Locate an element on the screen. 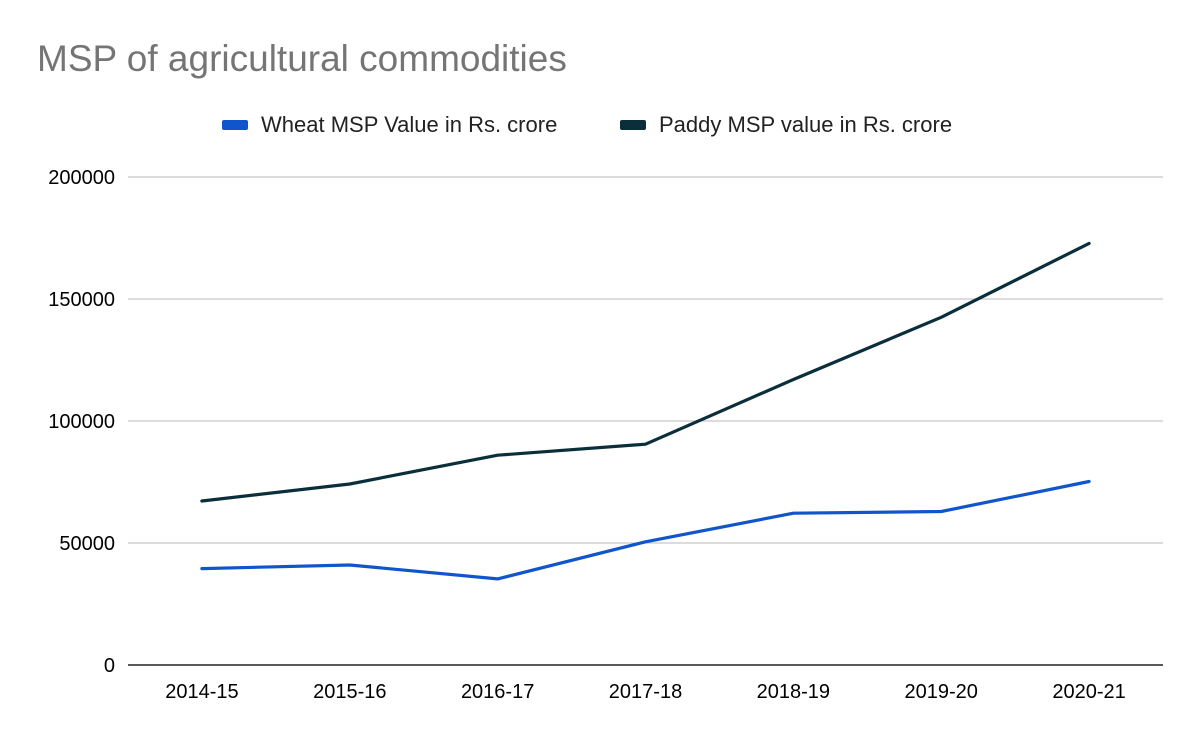 Image resolution: width=1200 pixels, height=742 pixels. legend-label-paddy: Paddy MSP value in Rs. crore is located at coordinates (806, 124).